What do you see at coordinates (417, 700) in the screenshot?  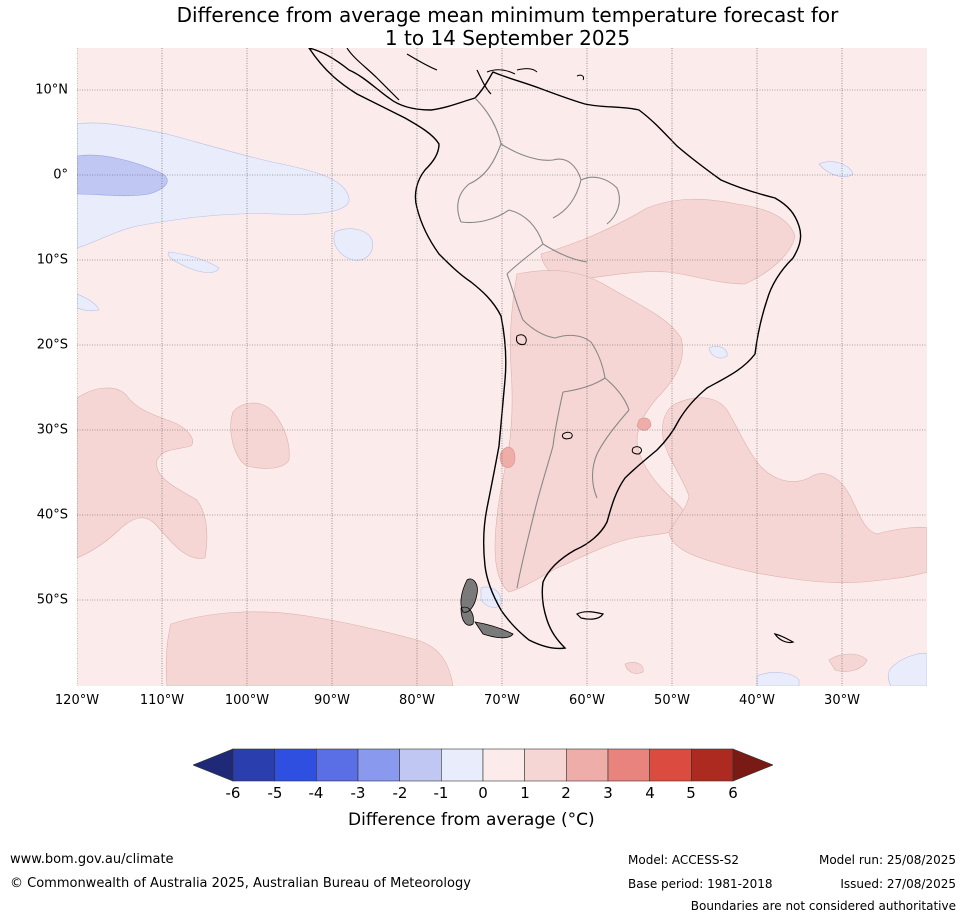 I see `lon-label-80w: 80°W` at bounding box center [417, 700].